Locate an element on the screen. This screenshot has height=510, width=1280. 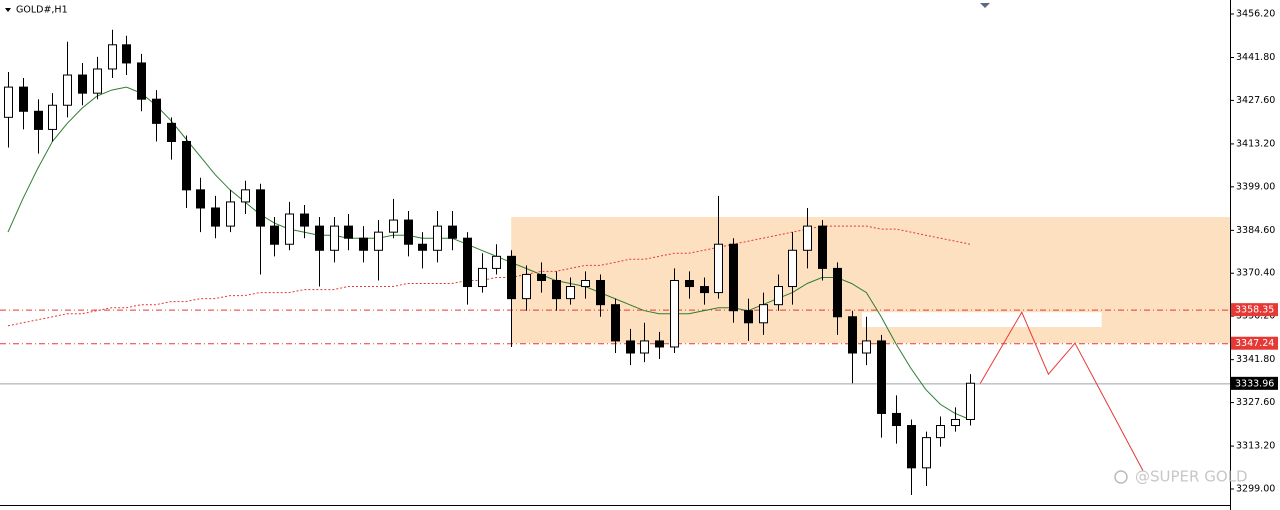
y-tick-label: 3341.80 is located at coordinates (1255, 359).